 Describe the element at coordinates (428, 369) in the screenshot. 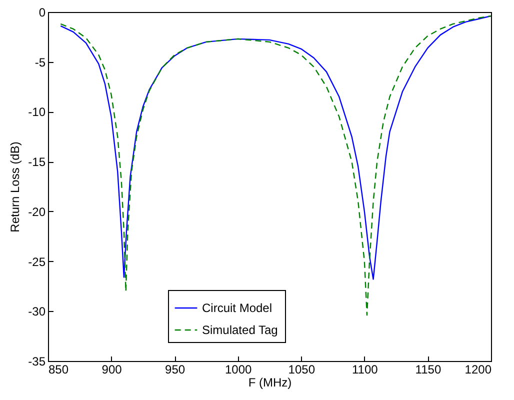

I see `x-tick-label: 1150` at that location.